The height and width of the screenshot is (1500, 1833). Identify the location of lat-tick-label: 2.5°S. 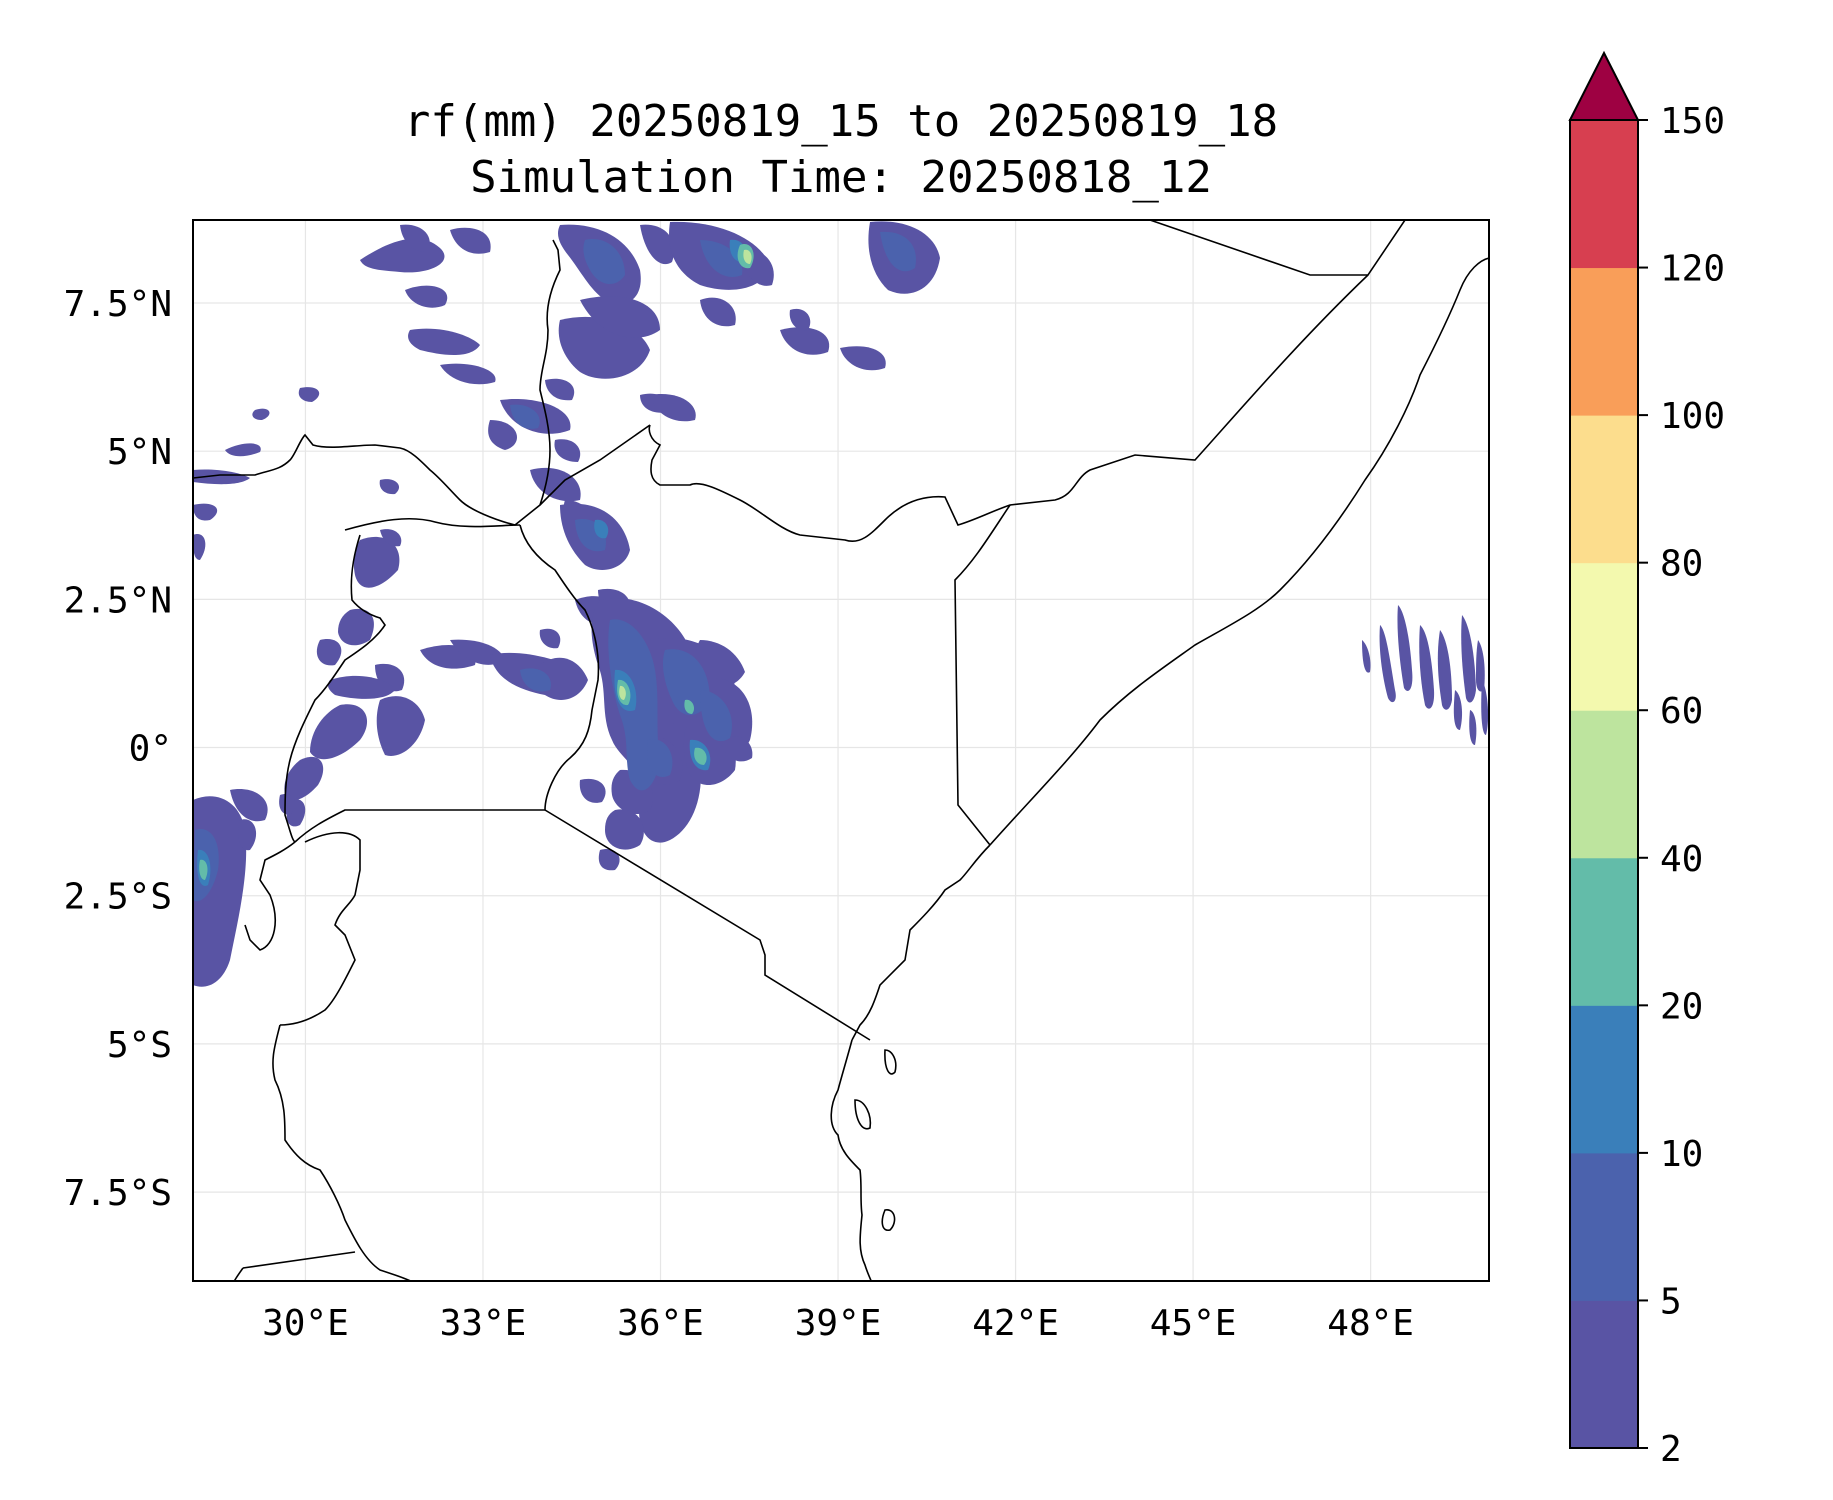
(118, 897).